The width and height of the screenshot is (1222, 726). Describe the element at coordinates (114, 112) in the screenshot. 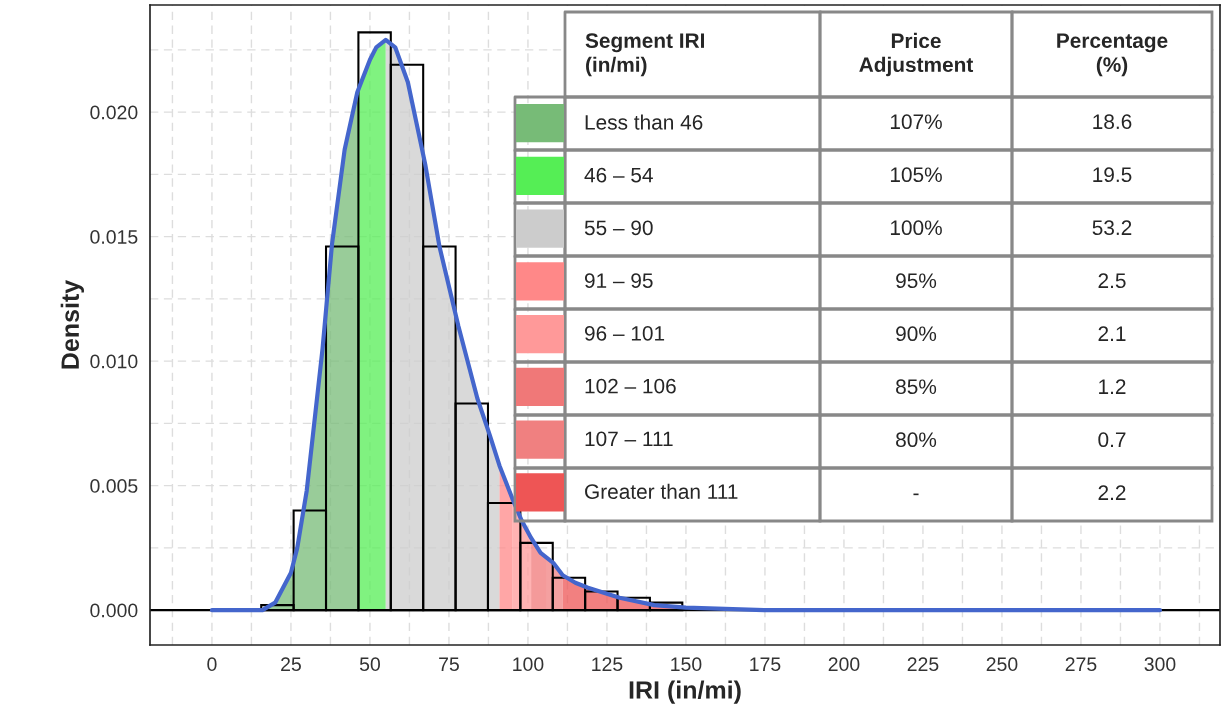

I see `y-tick-label: 0.020` at that location.